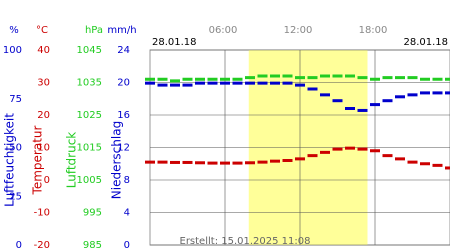  I want to click on axis-unit: %, so click(14, 30).